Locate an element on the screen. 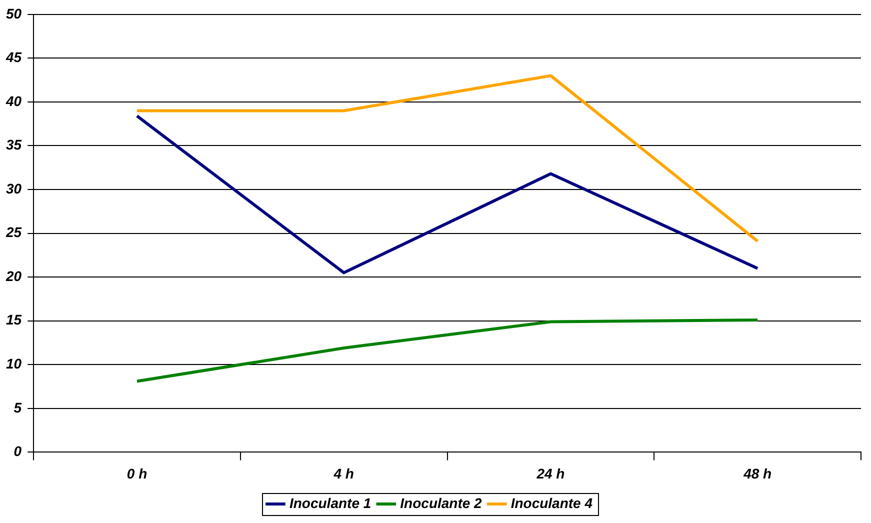 Image resolution: width=871 pixels, height=523 pixels. y-tick-label: 10 is located at coordinates (14, 364).